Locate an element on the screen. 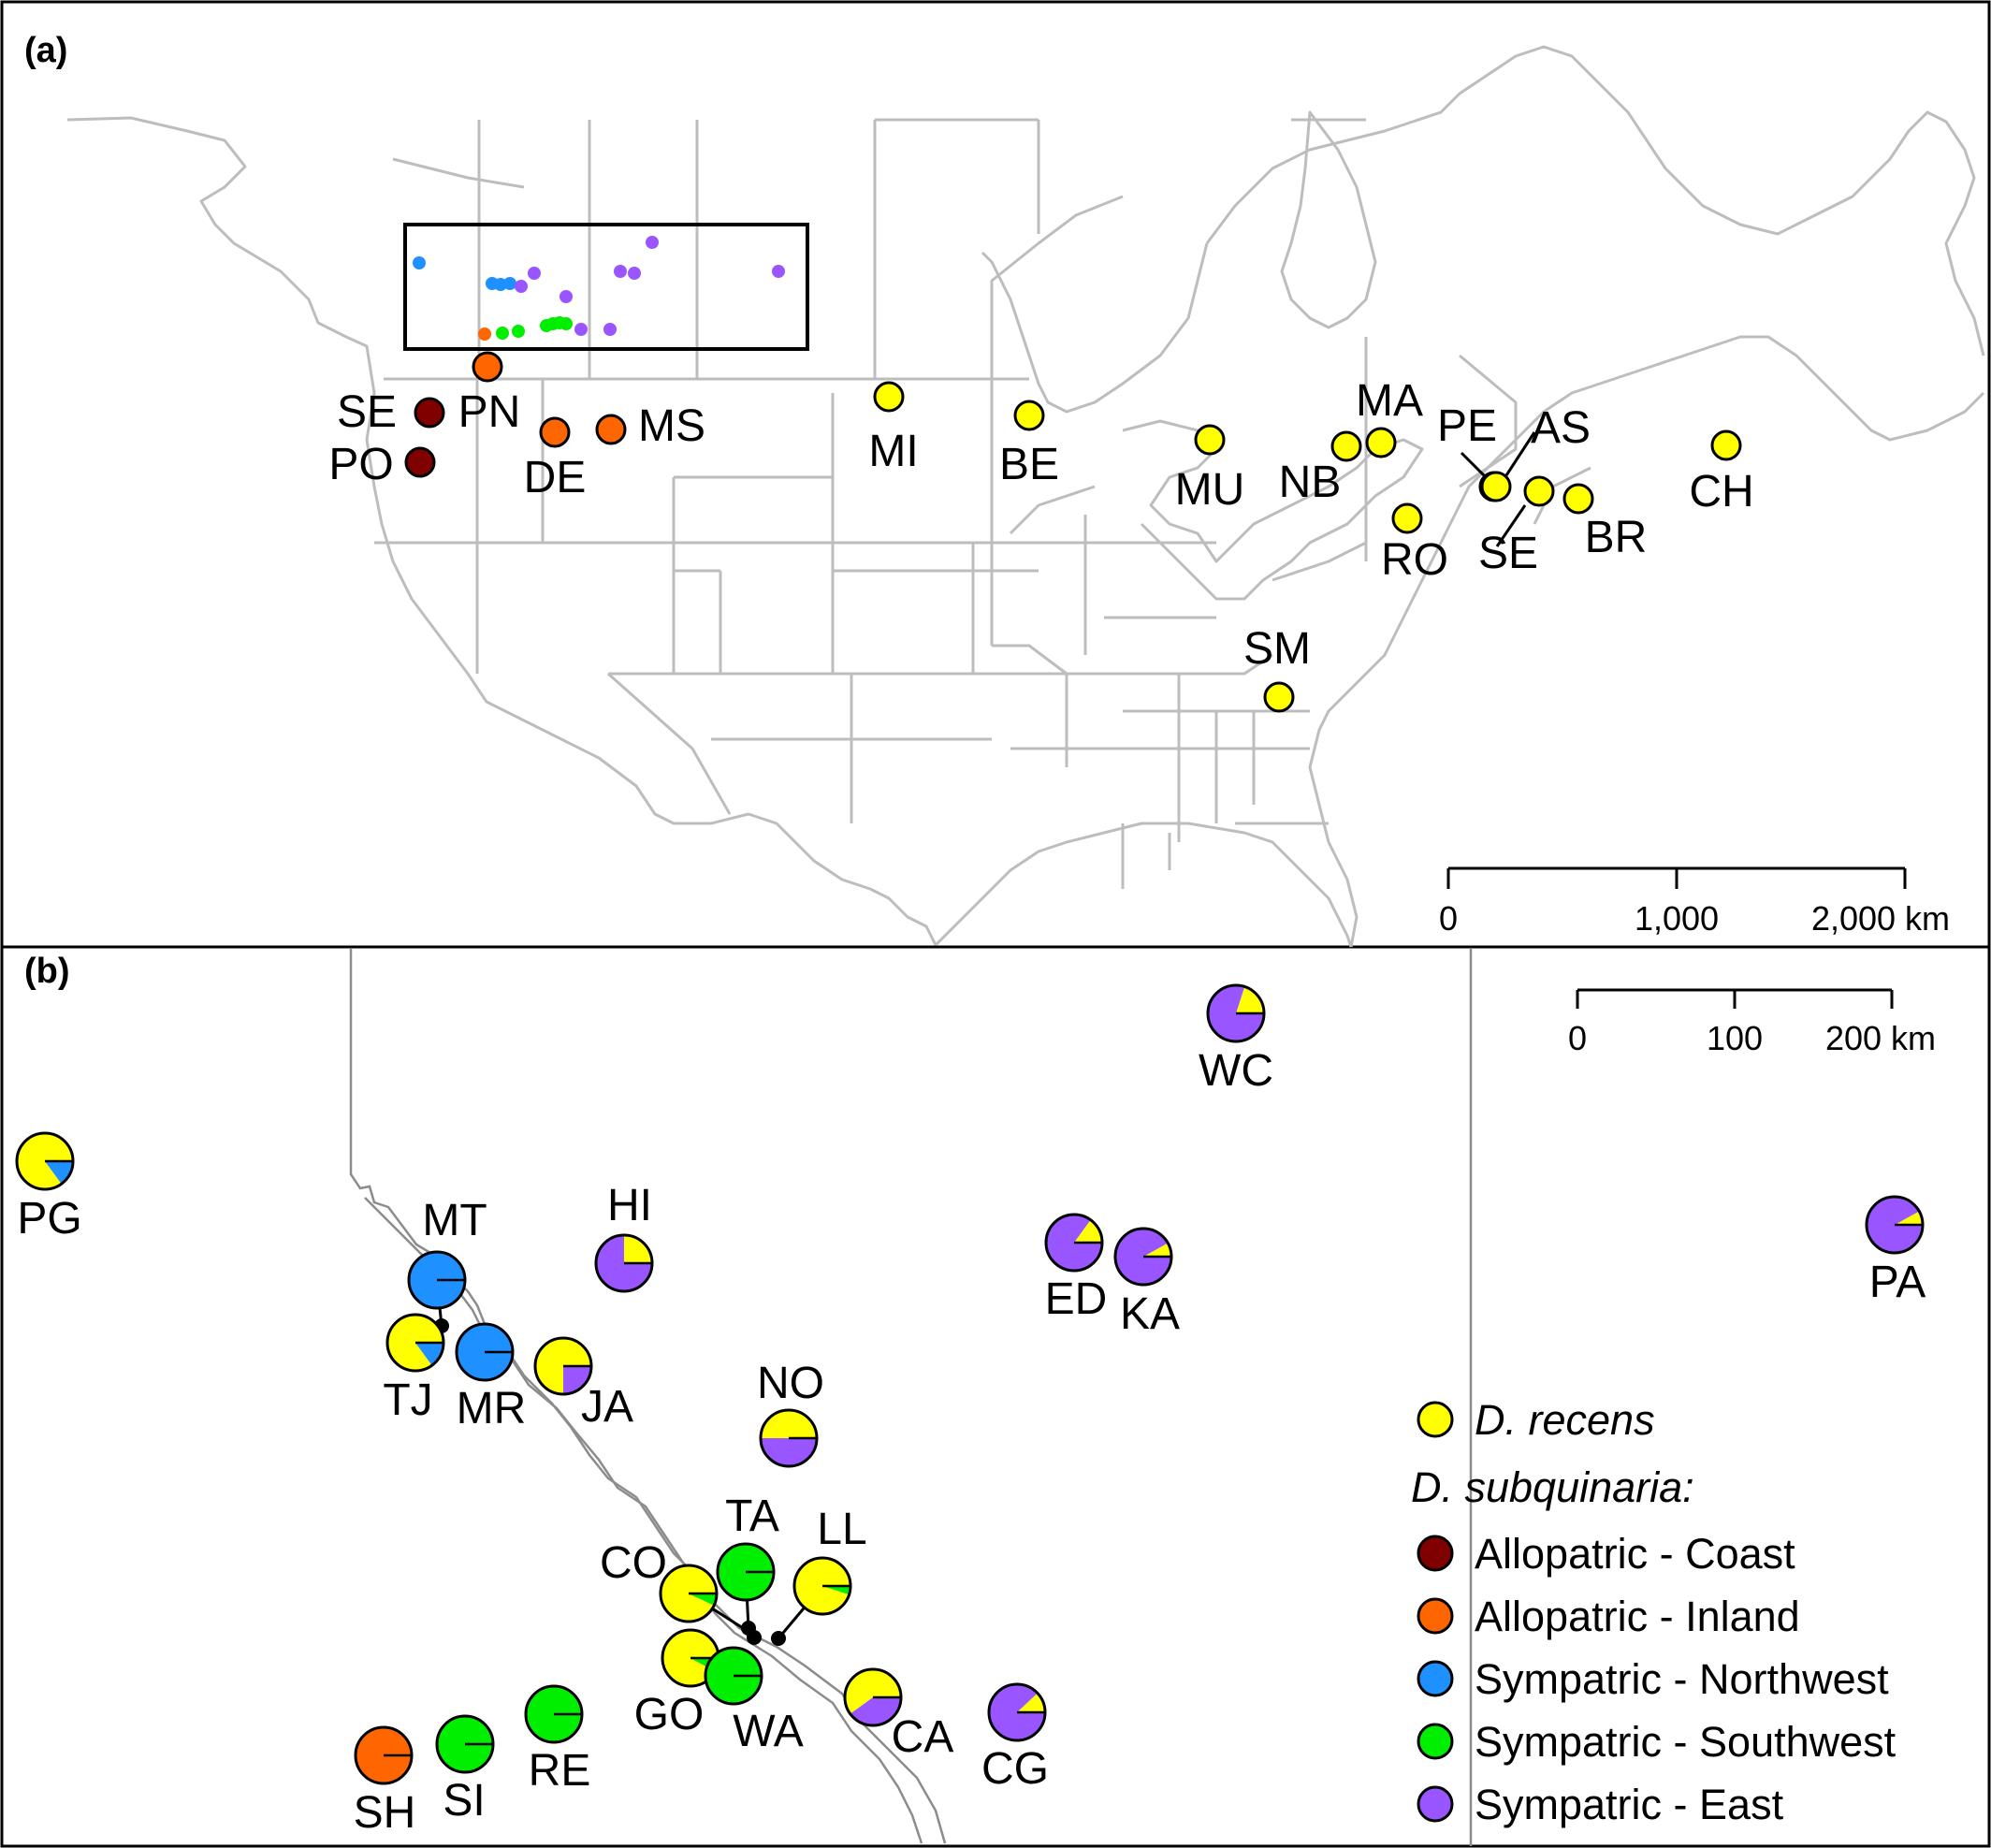  pie-co: CO is located at coordinates (659, 1580).